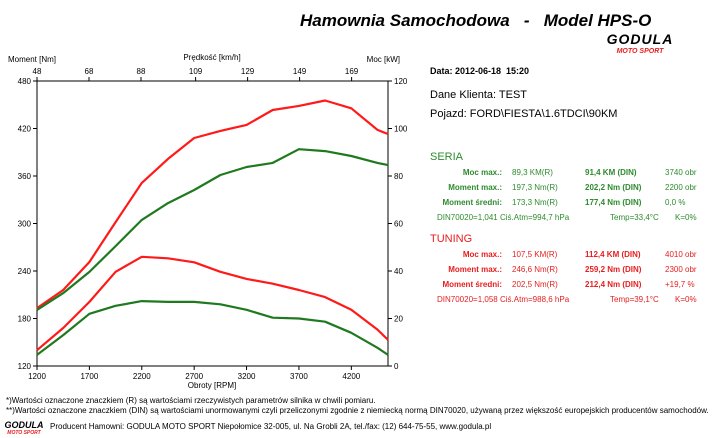 The width and height of the screenshot is (716, 438). I want to click on result-cell: 0,0 %, so click(675, 202).